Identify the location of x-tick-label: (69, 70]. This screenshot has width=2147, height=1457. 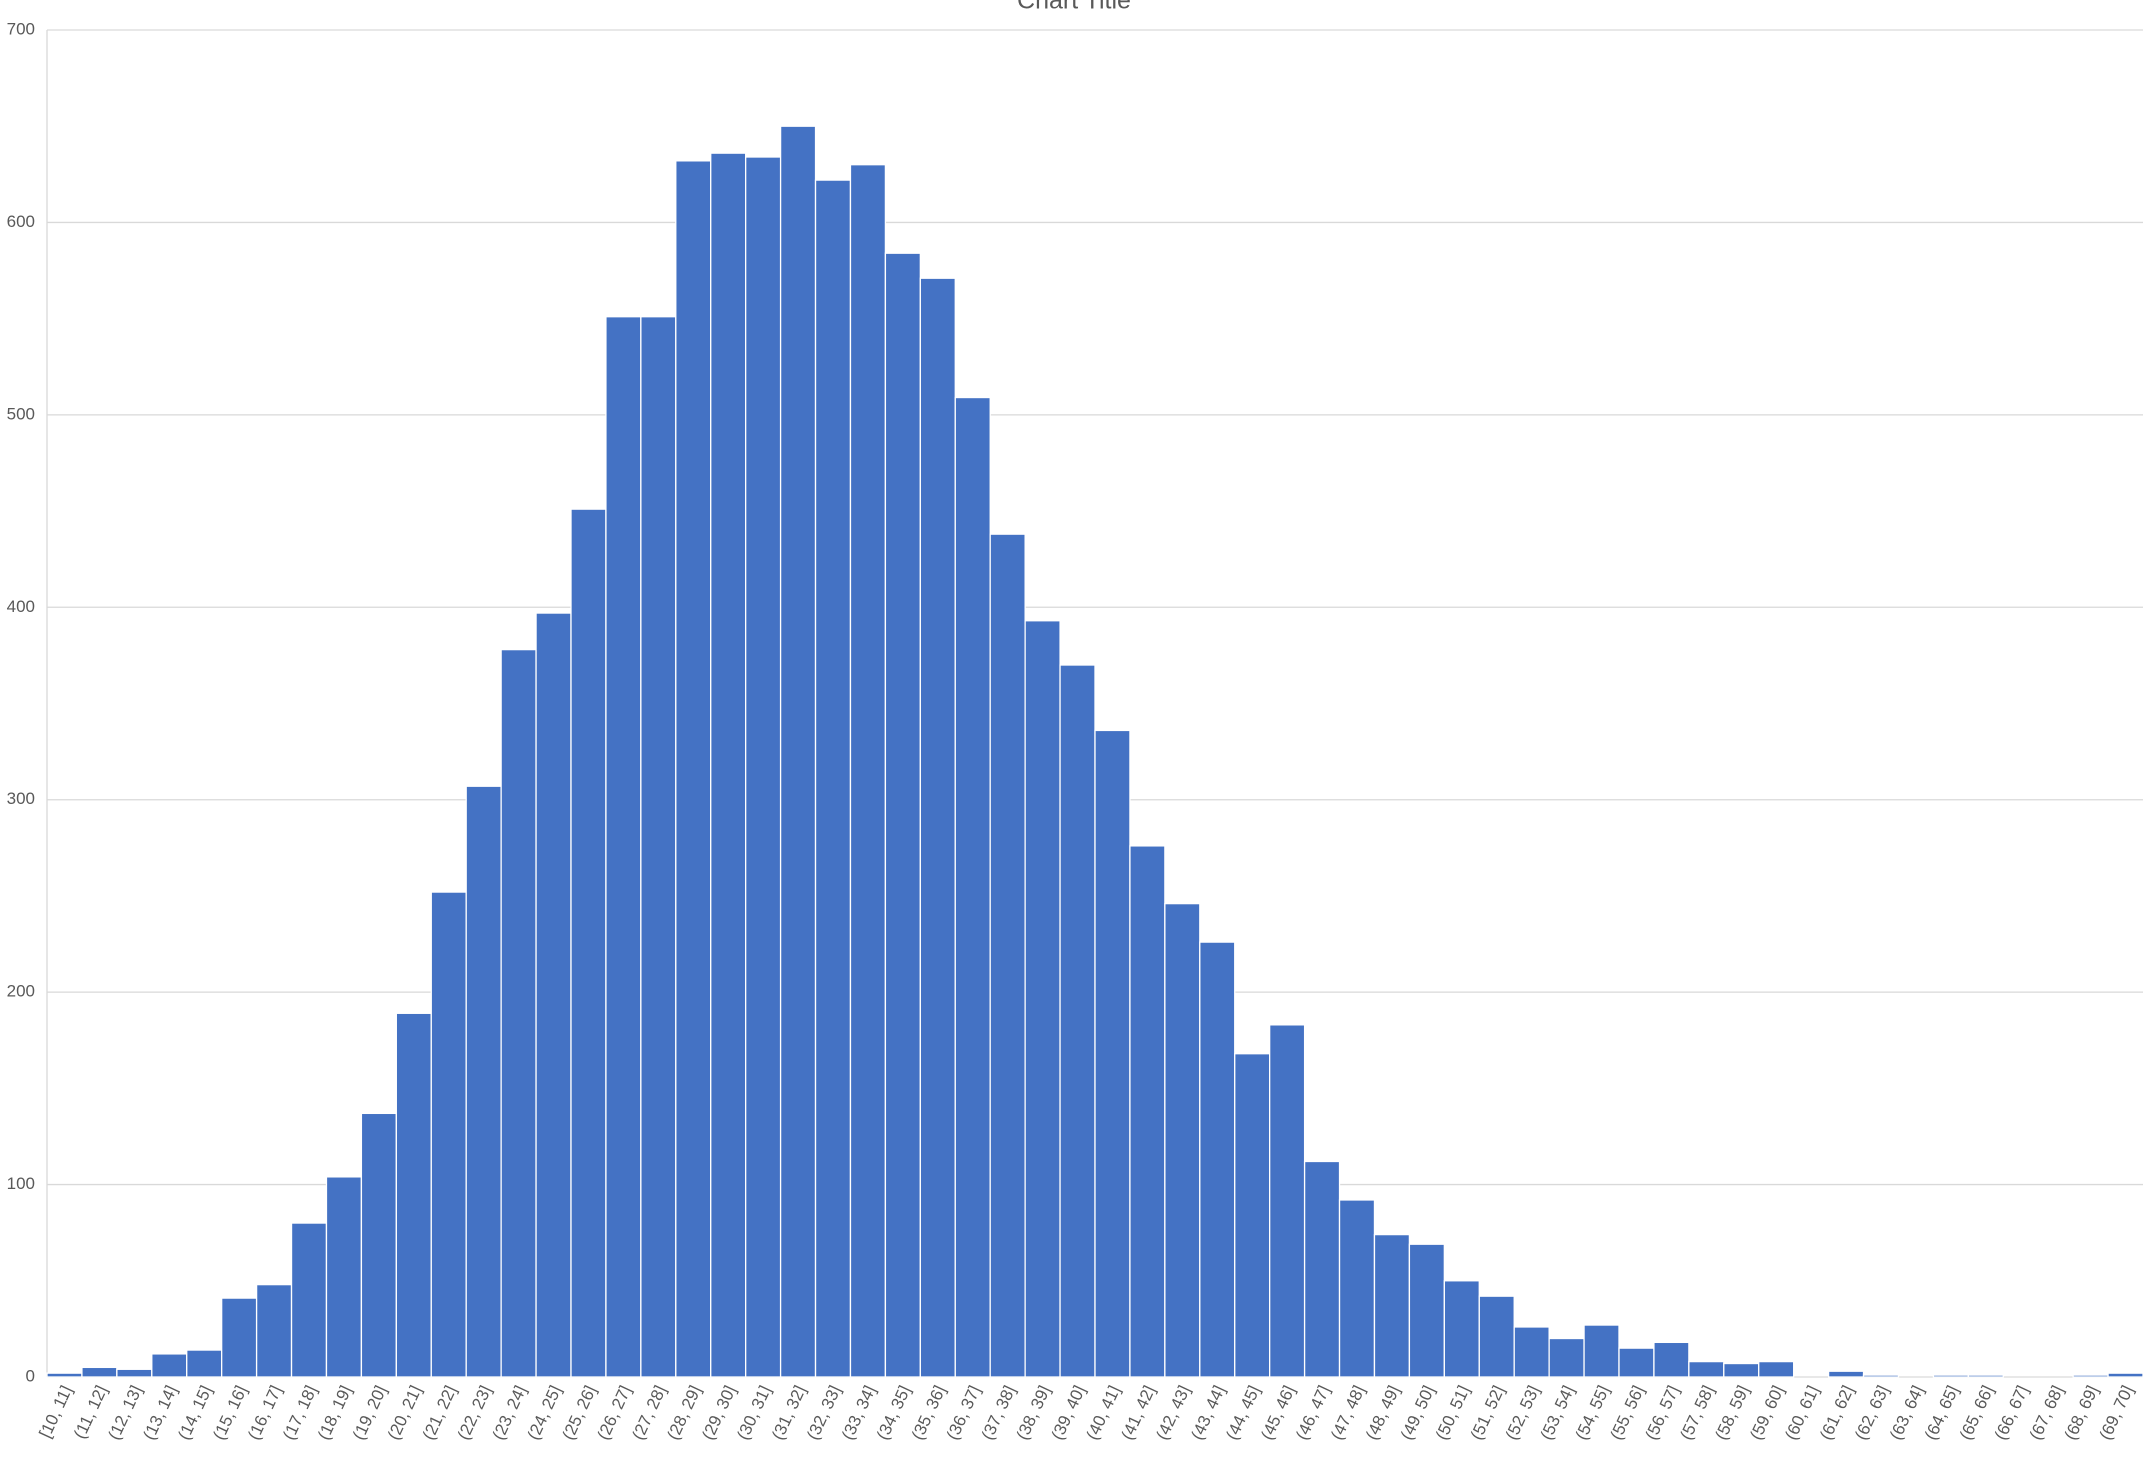
(2117, 1413).